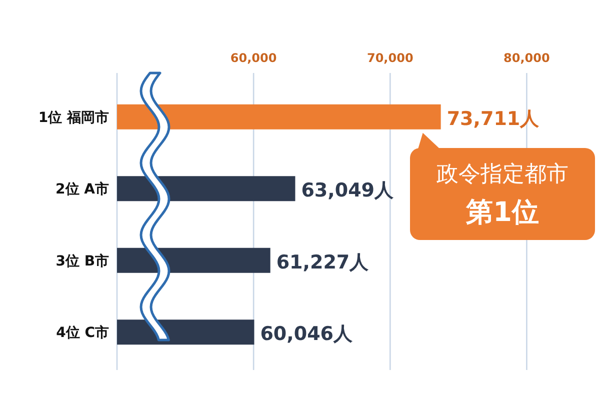 The width and height of the screenshot is (600, 398). What do you see at coordinates (348, 191) in the screenshot?
I see `data-label: 63,049人` at bounding box center [348, 191].